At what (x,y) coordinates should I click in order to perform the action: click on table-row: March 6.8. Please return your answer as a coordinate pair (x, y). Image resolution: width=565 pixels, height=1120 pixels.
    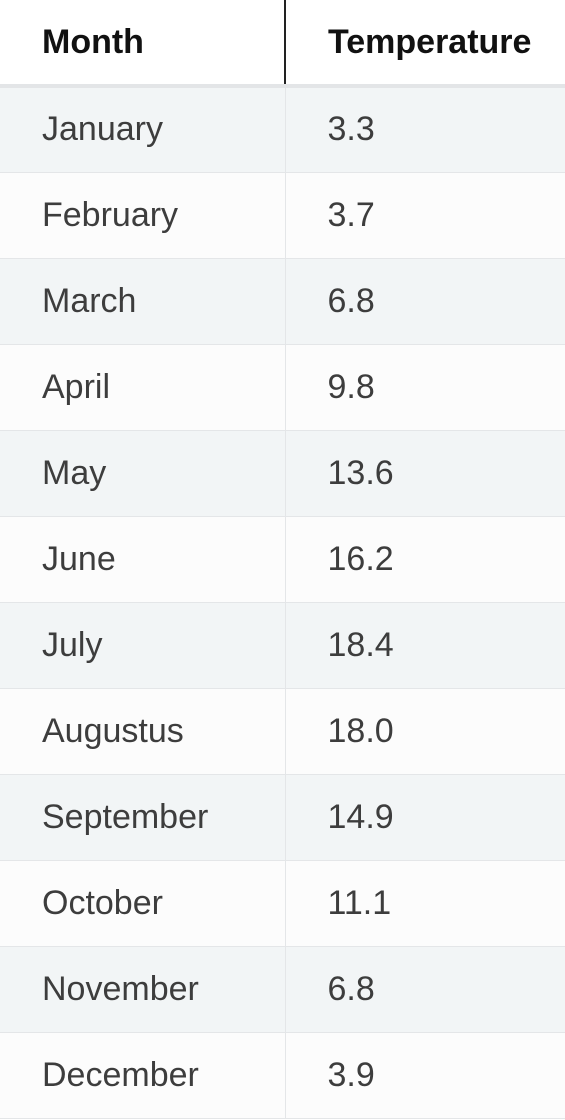
    Looking at the image, I should click on (282, 301).